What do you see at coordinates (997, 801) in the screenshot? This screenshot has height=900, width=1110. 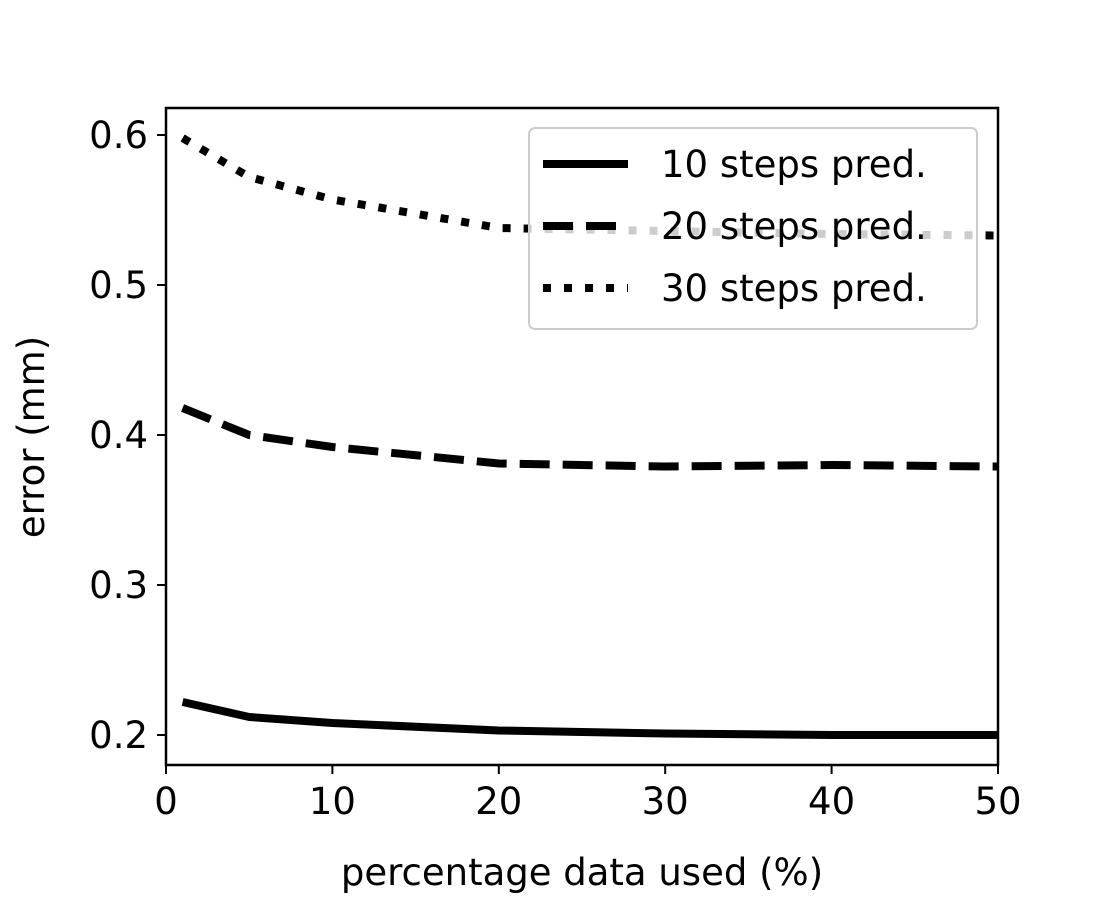 I see `x-tick-label: 50` at bounding box center [997, 801].